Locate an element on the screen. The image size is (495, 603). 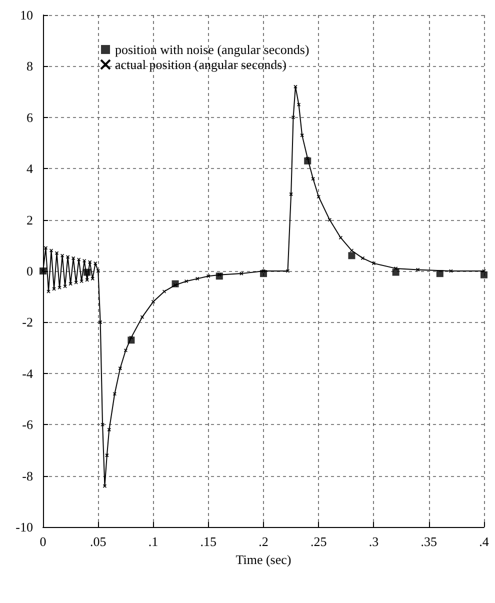
x-tick-label: .1 is located at coordinates (153, 541).